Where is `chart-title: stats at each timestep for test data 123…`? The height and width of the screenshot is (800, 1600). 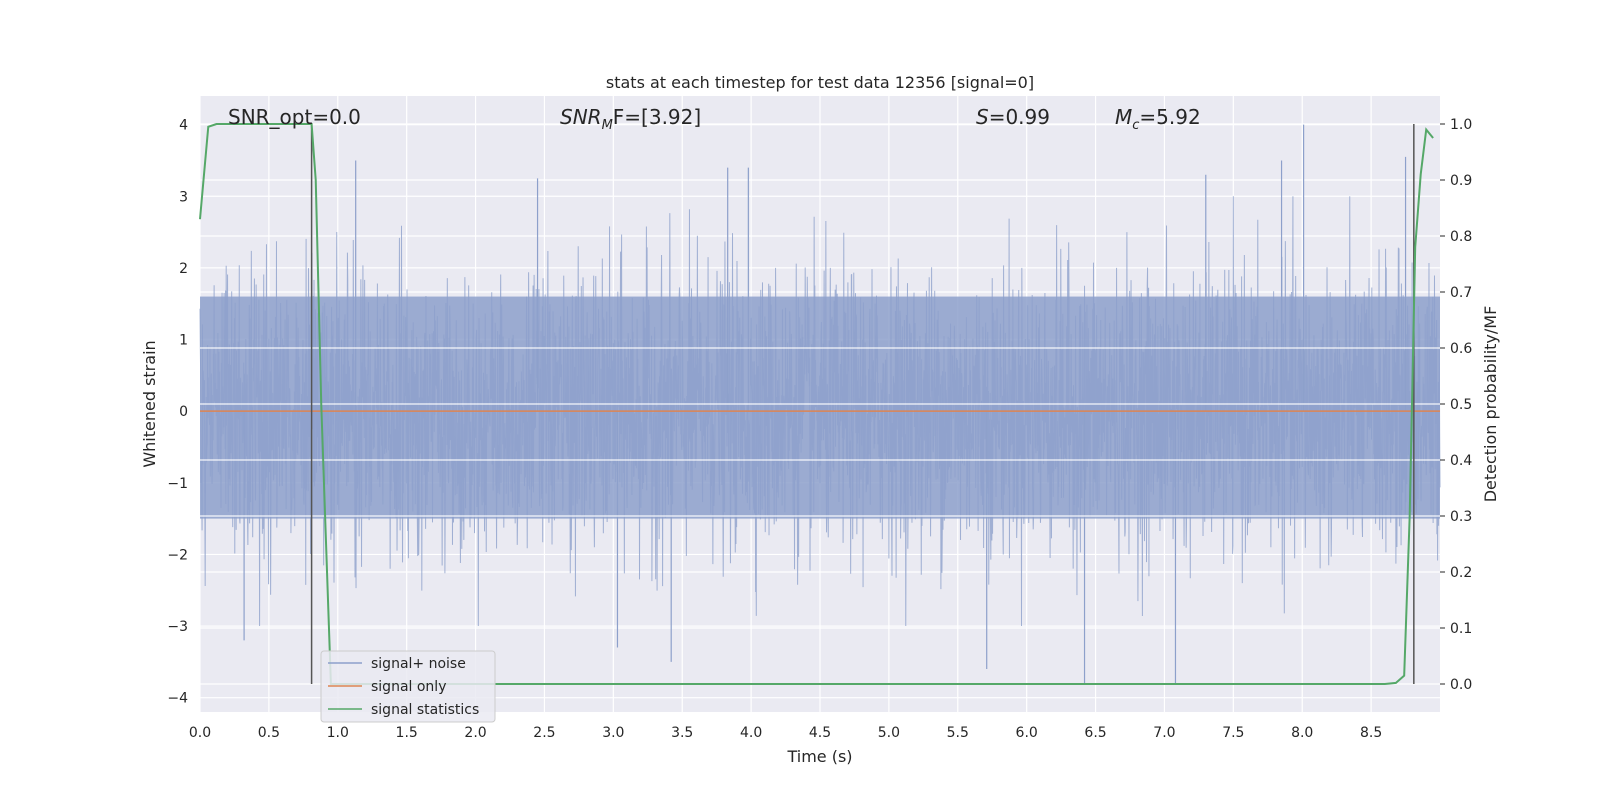
chart-title: stats at each timestep for test data 123… is located at coordinates (820, 82).